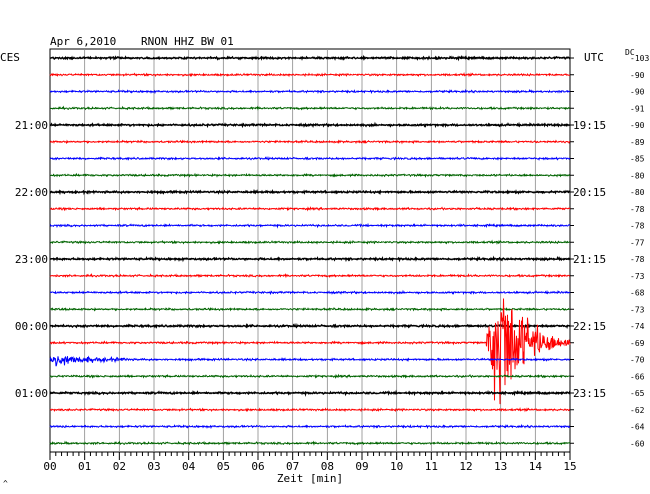 The width and height of the screenshot is (650, 494). What do you see at coordinates (589, 125) in the screenshot?
I see `right-time-label: 19:15` at bounding box center [589, 125].